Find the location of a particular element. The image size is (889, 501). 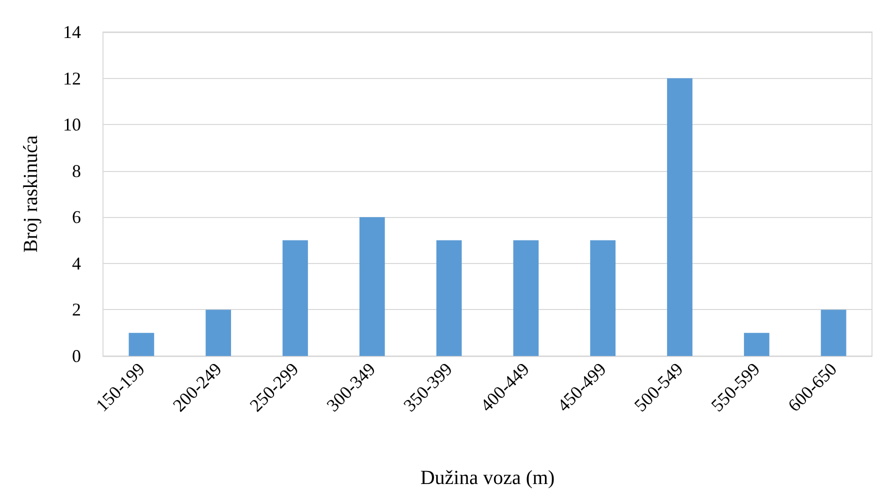

y-tick-label: 12 is located at coordinates (72, 78).